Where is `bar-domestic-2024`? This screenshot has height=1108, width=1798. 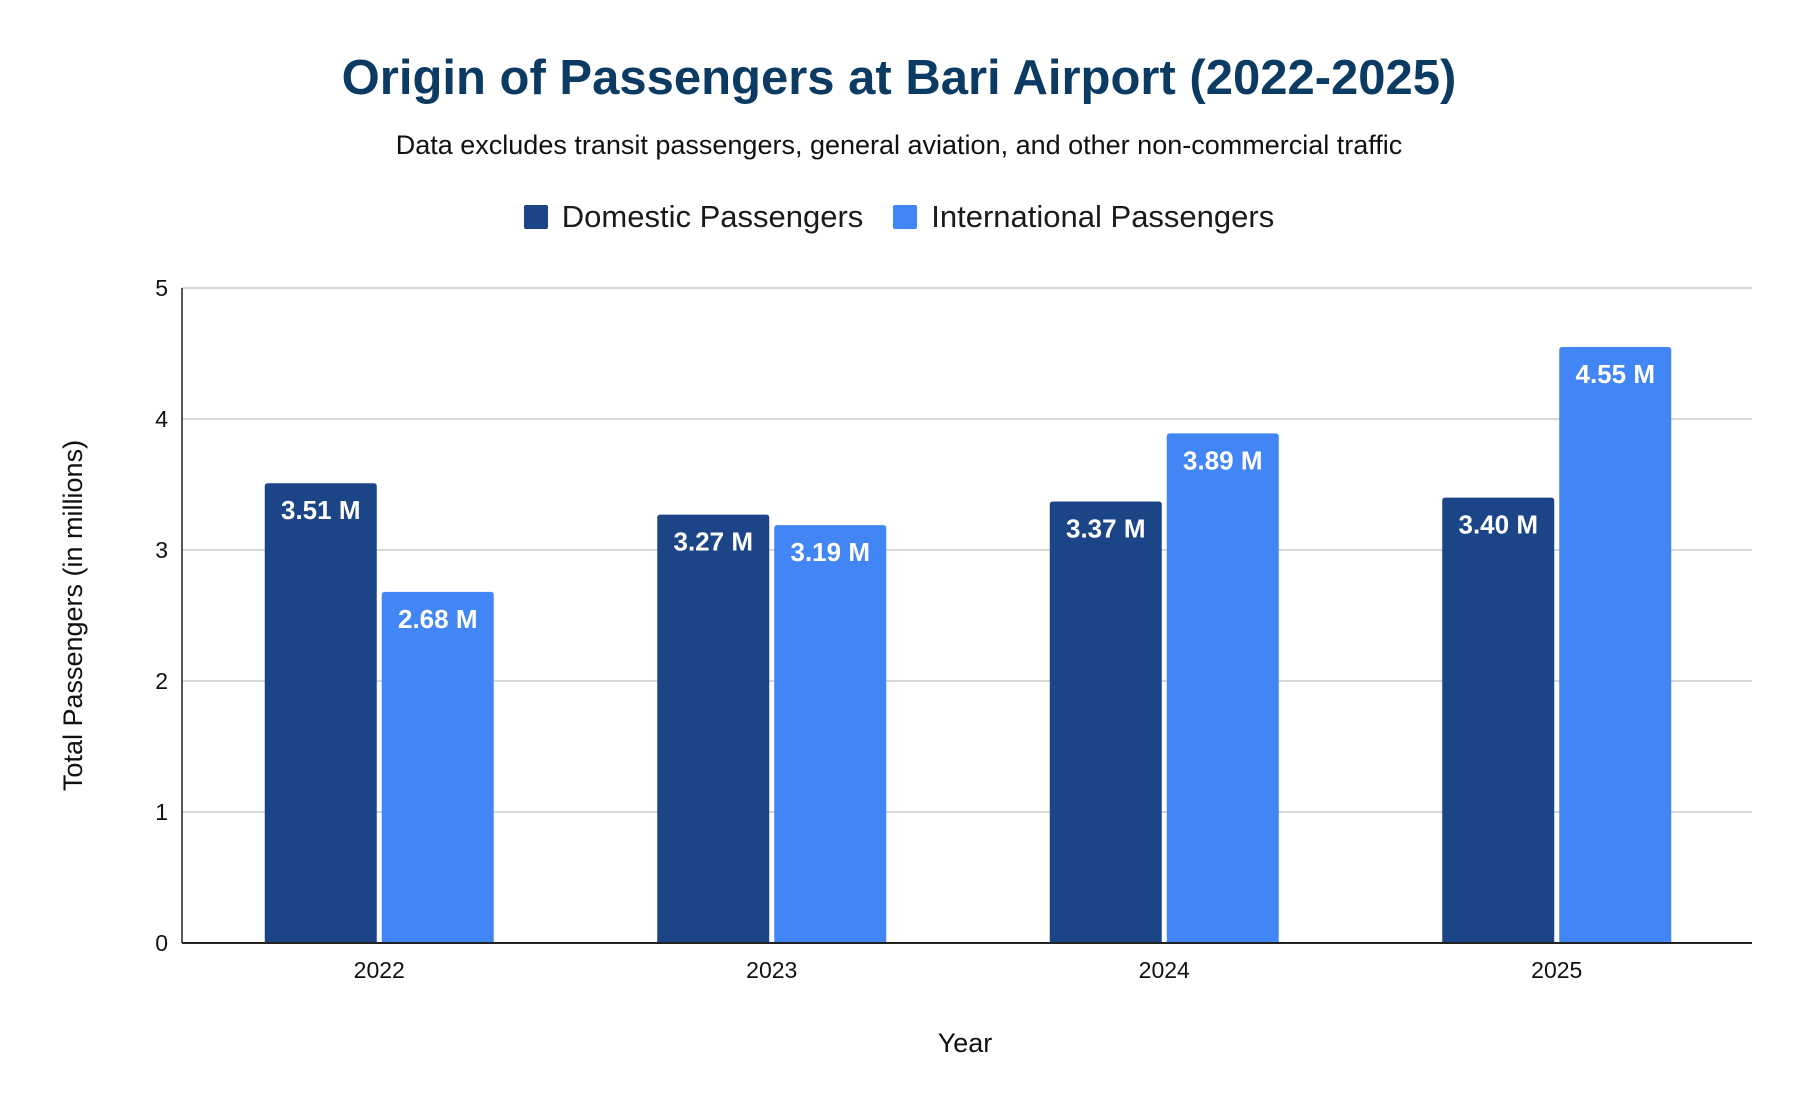 bar-domestic-2024 is located at coordinates (1105, 722).